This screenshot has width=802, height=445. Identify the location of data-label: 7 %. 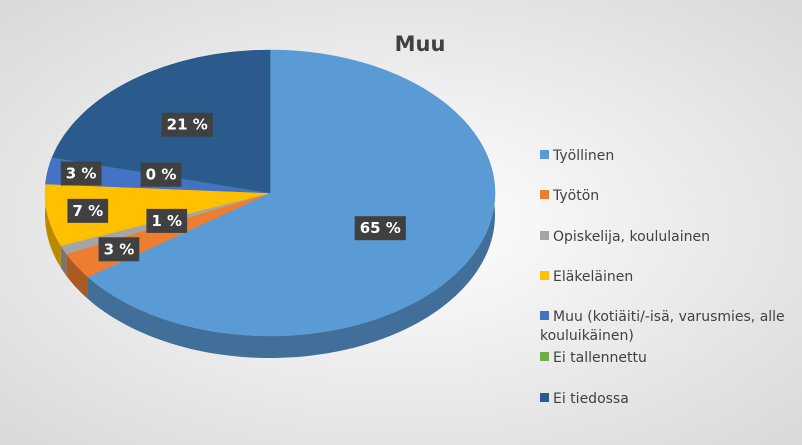
(88, 210).